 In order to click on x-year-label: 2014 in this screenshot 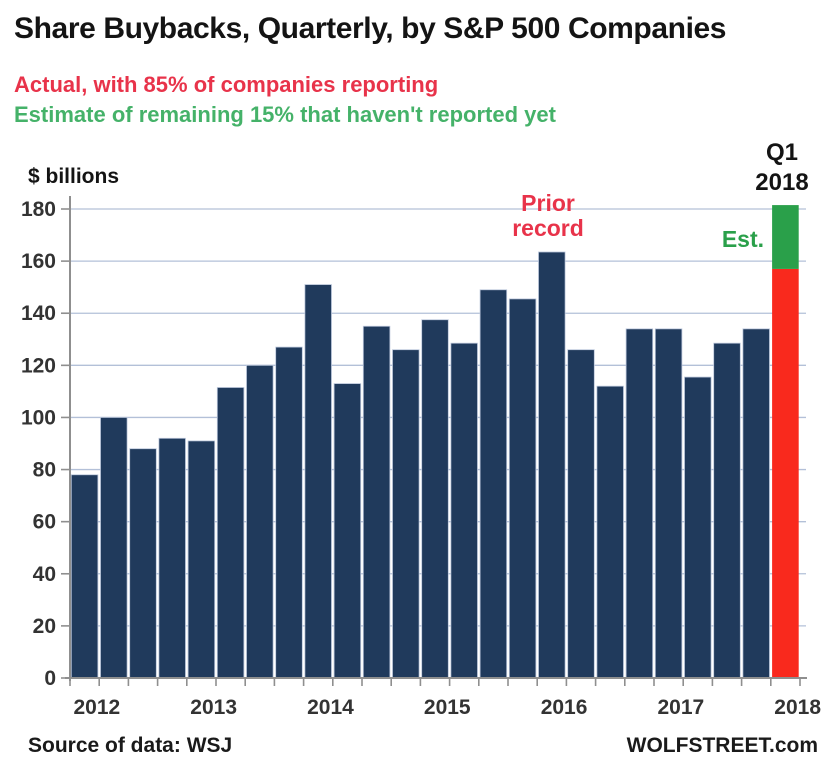, I will do `click(330, 707)`.